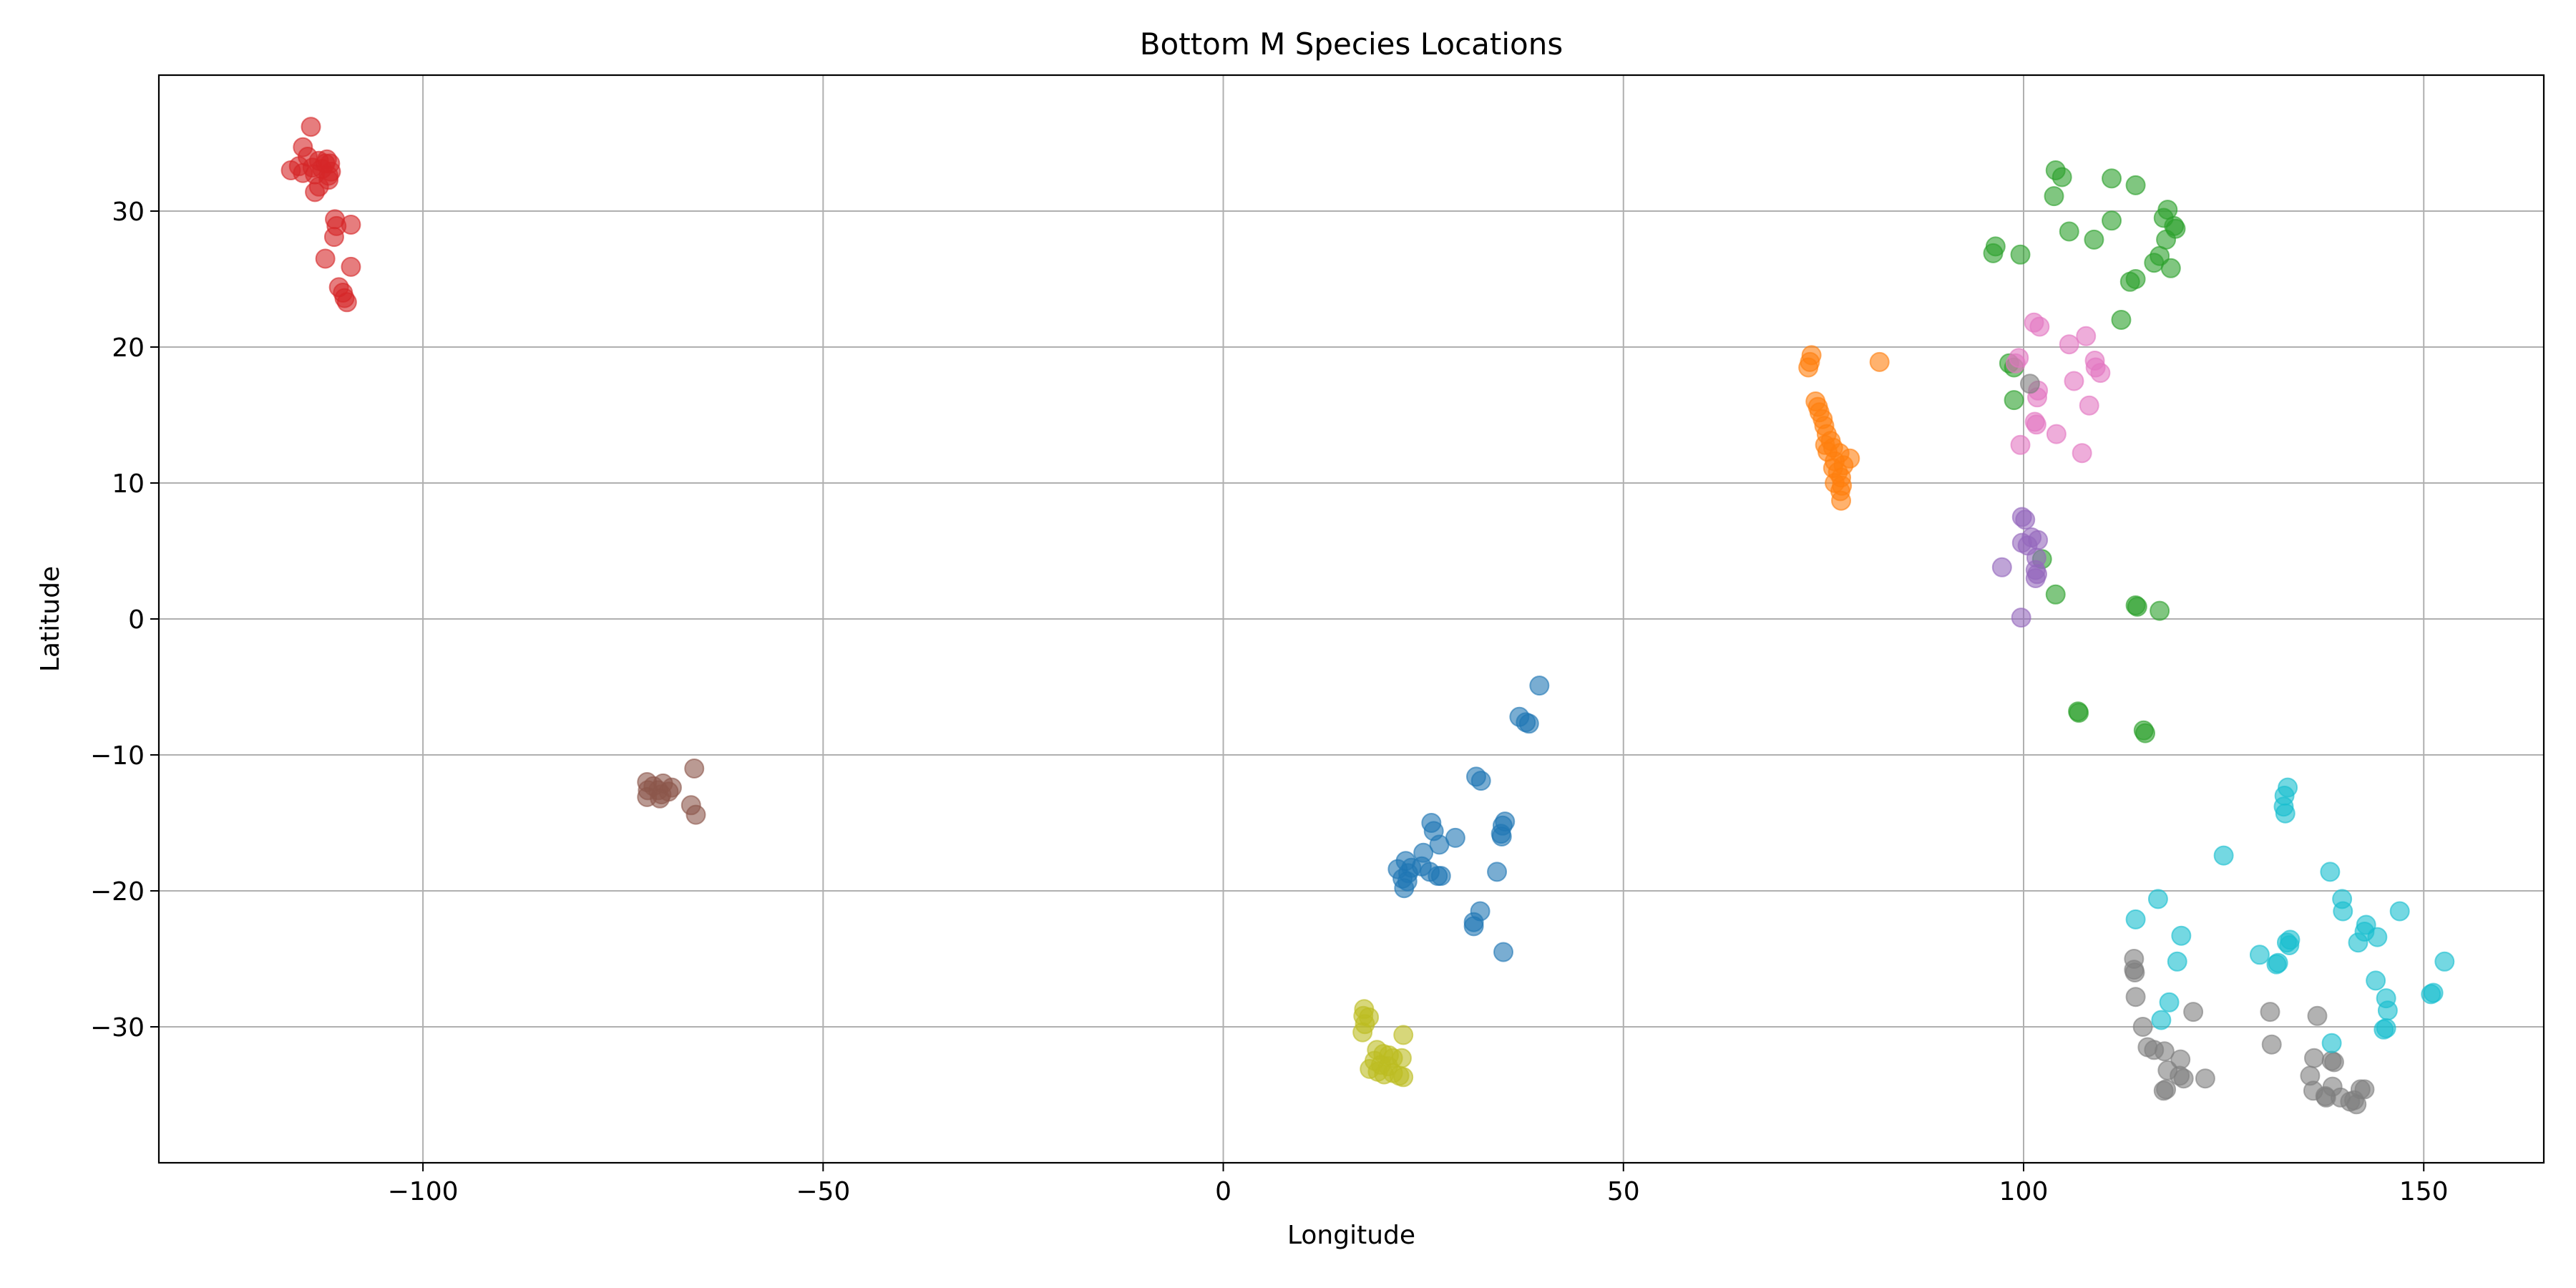 The width and height of the screenshot is (2576, 1288). What do you see at coordinates (423, 1191) in the screenshot?
I see `x-tick-label: −100` at bounding box center [423, 1191].